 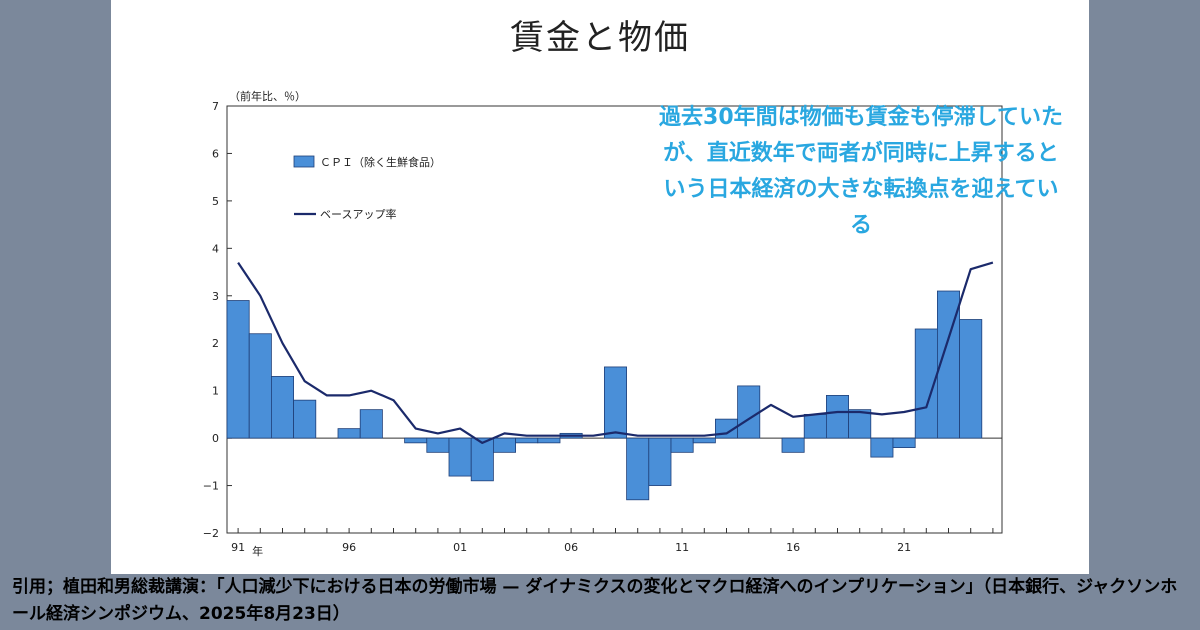 What do you see at coordinates (257, 551) in the screenshot?
I see `x-unit-label: 年` at bounding box center [257, 551].